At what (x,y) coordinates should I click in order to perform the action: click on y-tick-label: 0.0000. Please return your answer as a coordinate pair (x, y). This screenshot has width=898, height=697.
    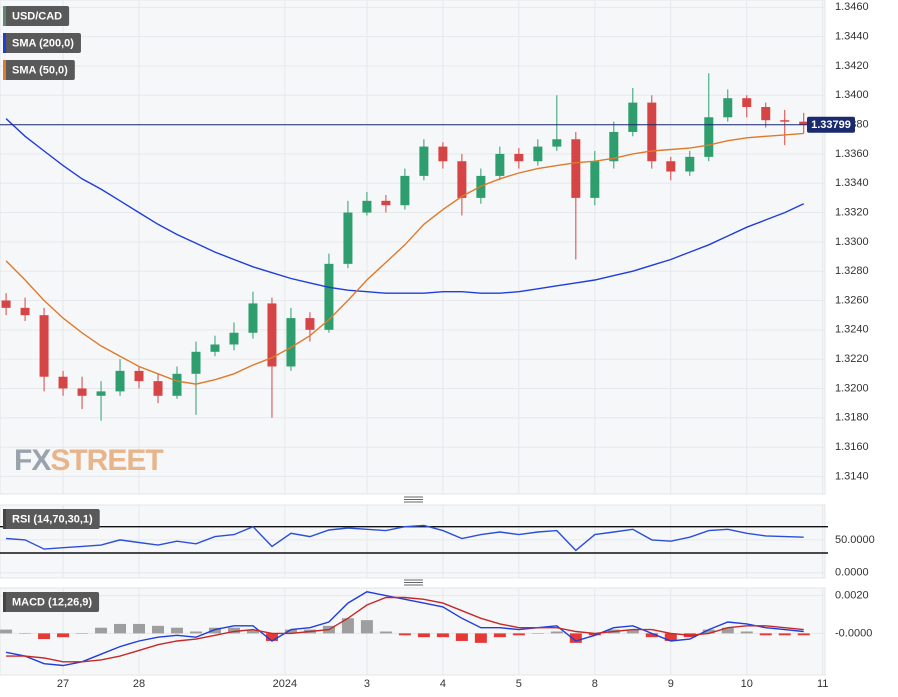
    Looking at the image, I should click on (852, 573).